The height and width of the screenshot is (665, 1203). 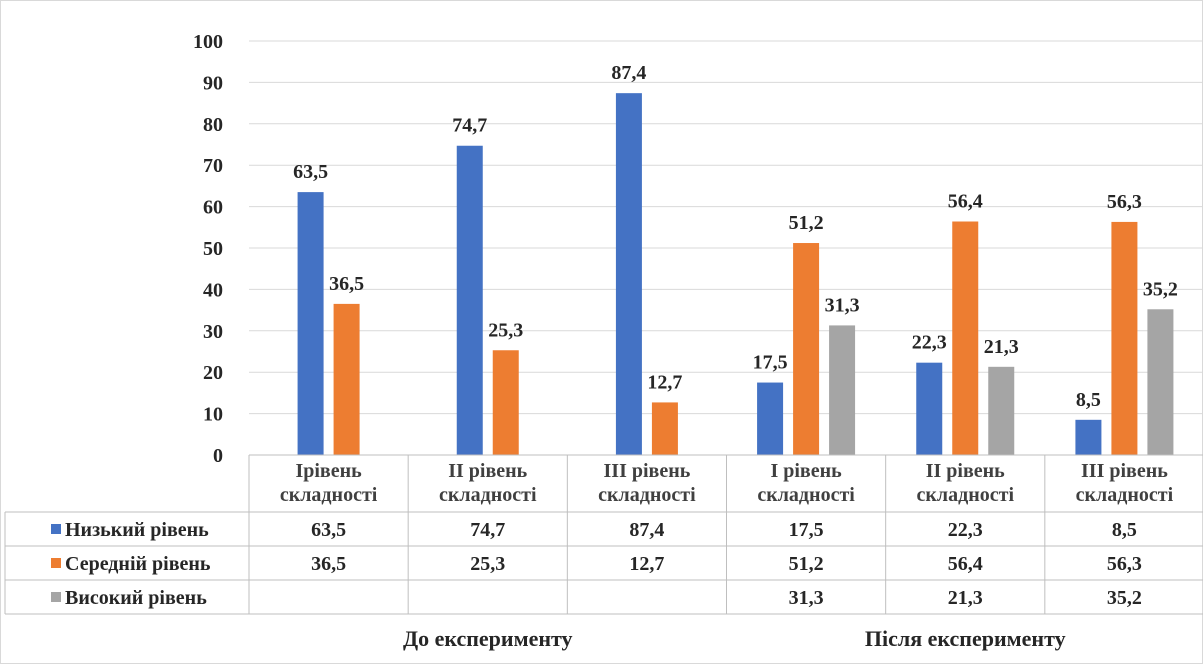 I want to click on y-tick-label: 60, so click(x=213, y=208).